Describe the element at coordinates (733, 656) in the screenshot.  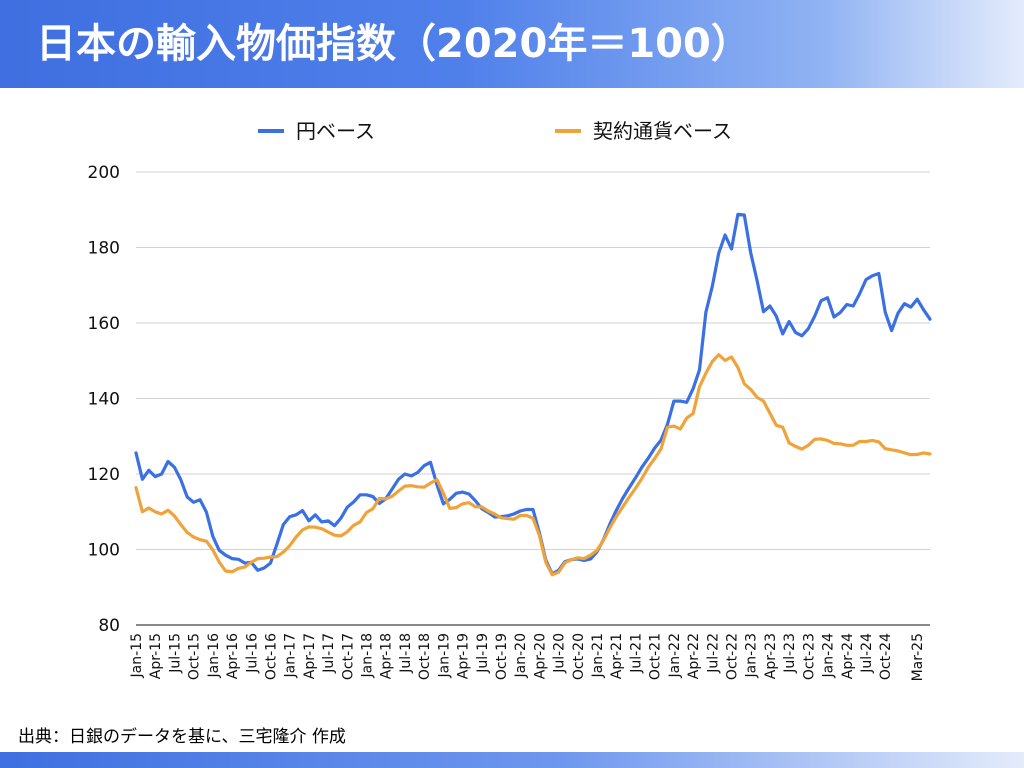
I see `x-tick-label: Oct-22` at that location.